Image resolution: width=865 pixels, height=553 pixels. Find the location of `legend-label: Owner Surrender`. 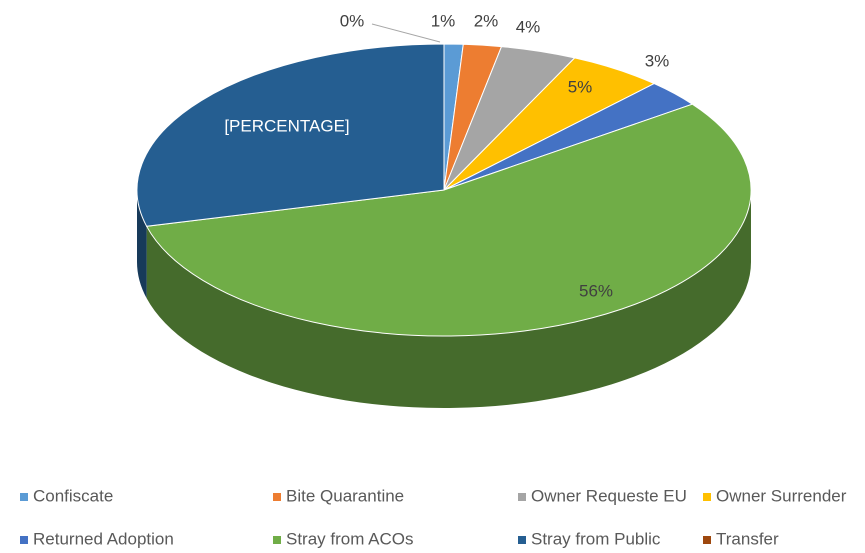

legend-label: Owner Surrender is located at coordinates (781, 495).